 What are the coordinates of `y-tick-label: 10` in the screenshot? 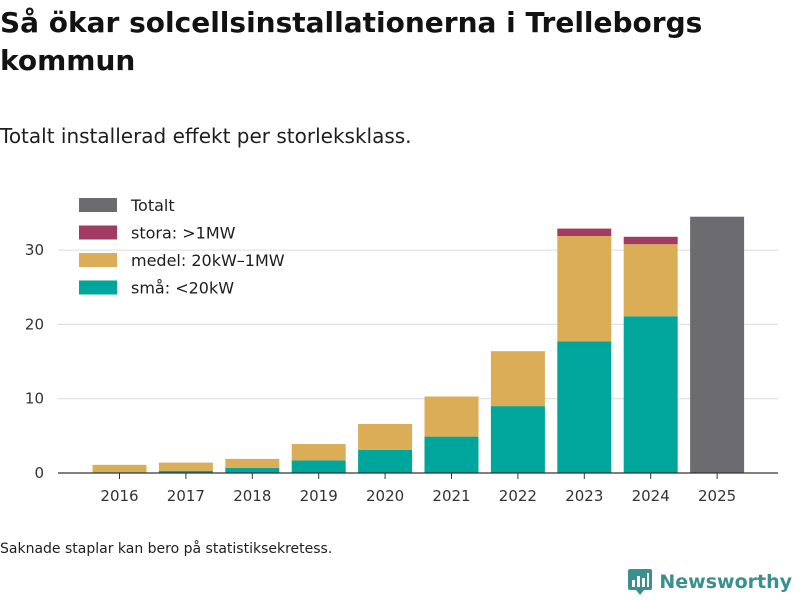 It's located at (34, 399).